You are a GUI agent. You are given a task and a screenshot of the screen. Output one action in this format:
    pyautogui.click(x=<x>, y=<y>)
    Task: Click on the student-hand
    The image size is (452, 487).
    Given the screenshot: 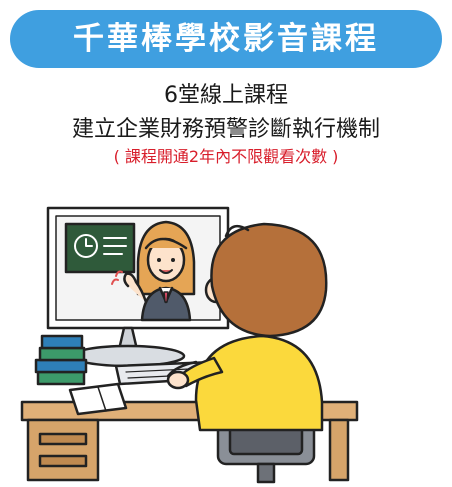 What is the action you would take?
    pyautogui.click(x=178, y=380)
    